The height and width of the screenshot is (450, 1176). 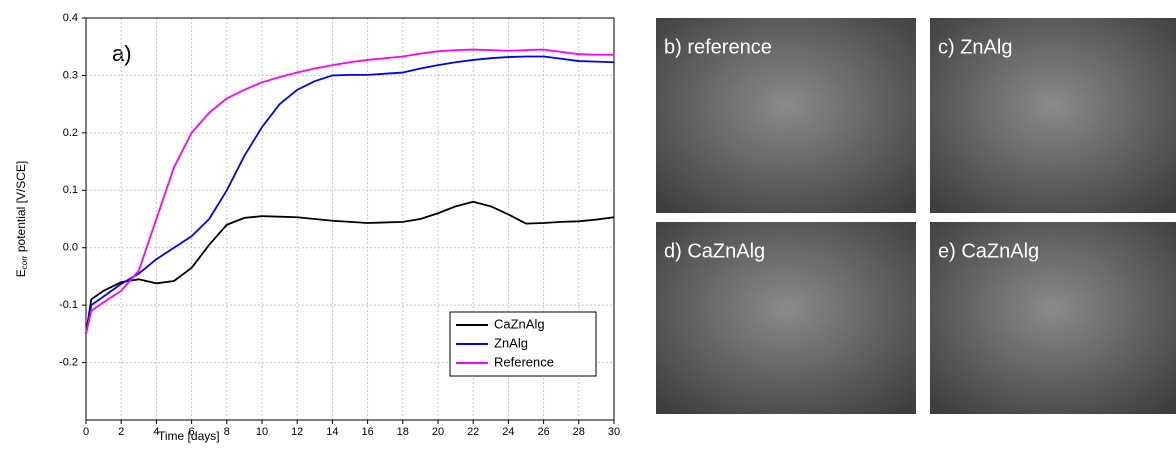 What do you see at coordinates (192, 432) in the screenshot?
I see `x-tick-label: 6` at bounding box center [192, 432].